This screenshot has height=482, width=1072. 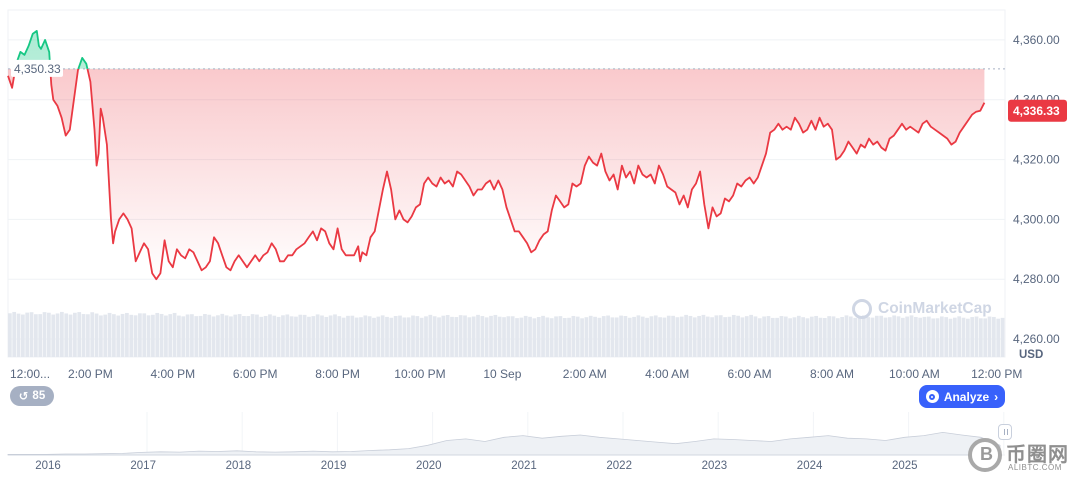 What do you see at coordinates (922, 309) in the screenshot?
I see `coinmarketcap-watermark: CoinMarketCap` at bounding box center [922, 309].